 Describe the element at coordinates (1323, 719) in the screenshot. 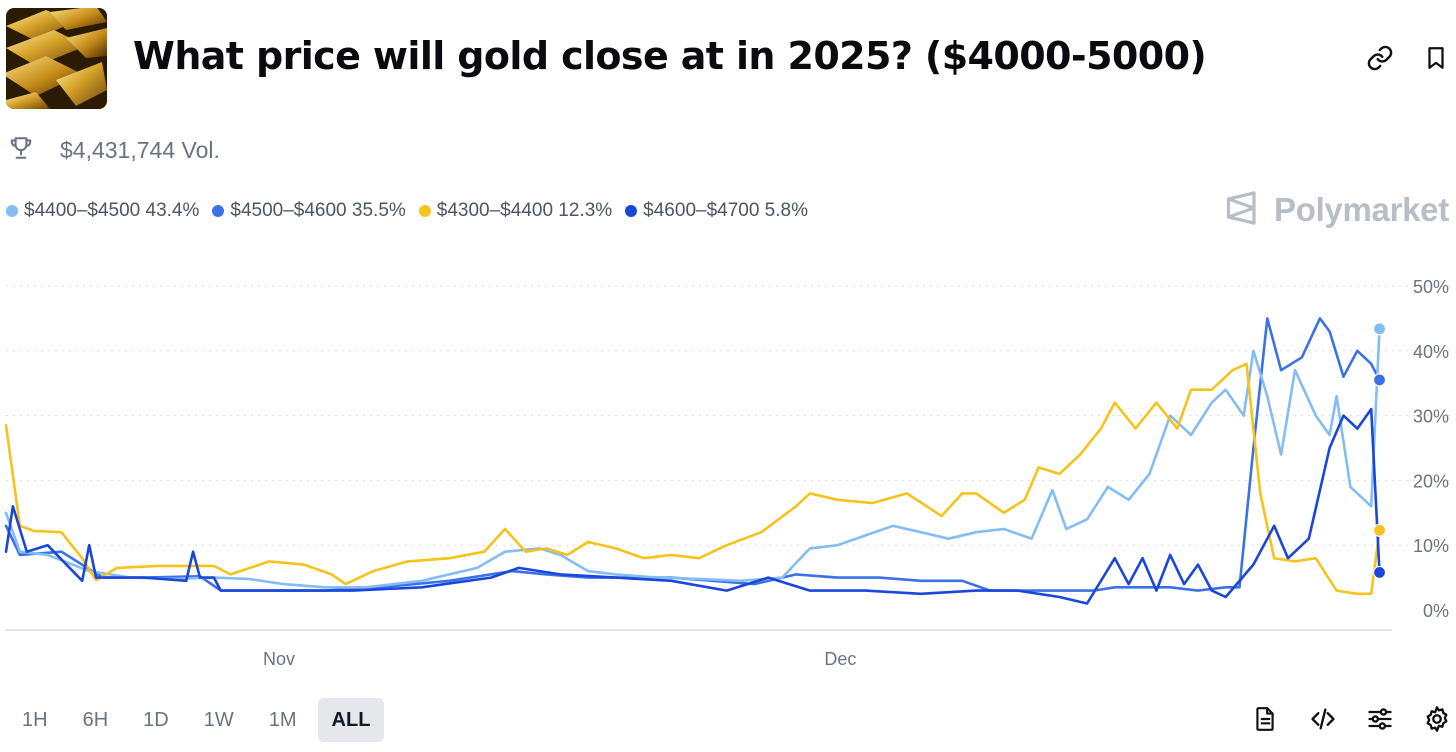

I see `code-icon` at that location.